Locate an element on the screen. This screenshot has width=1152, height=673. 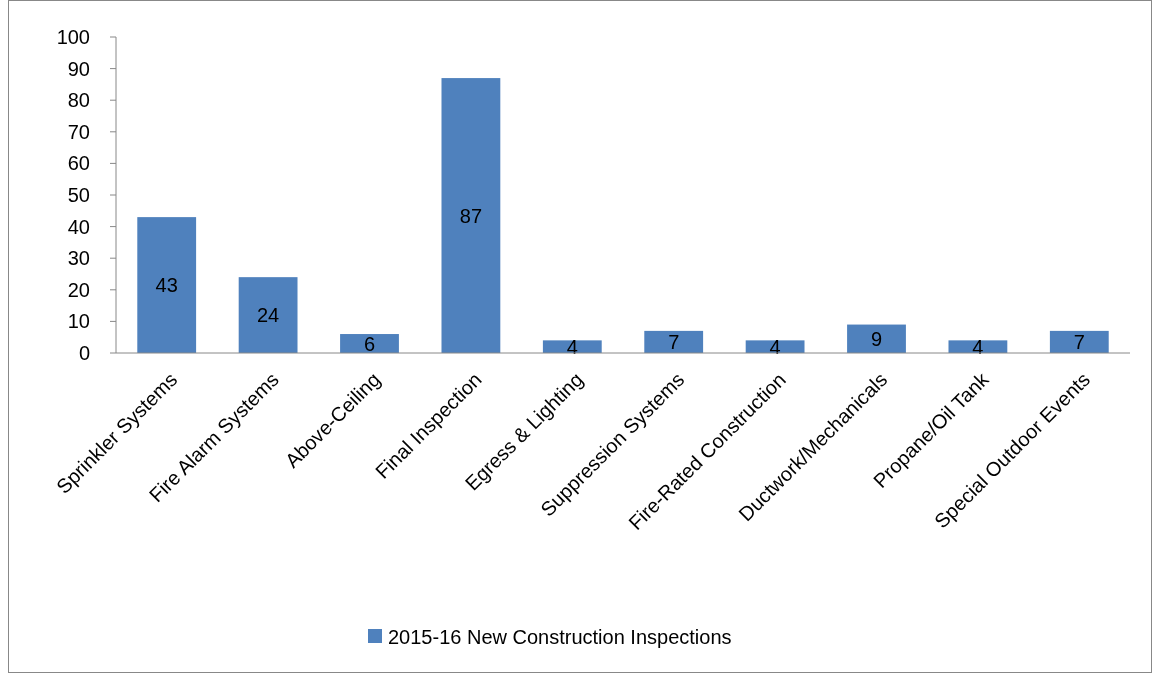
y-tick-label: 0 is located at coordinates (84, 353).